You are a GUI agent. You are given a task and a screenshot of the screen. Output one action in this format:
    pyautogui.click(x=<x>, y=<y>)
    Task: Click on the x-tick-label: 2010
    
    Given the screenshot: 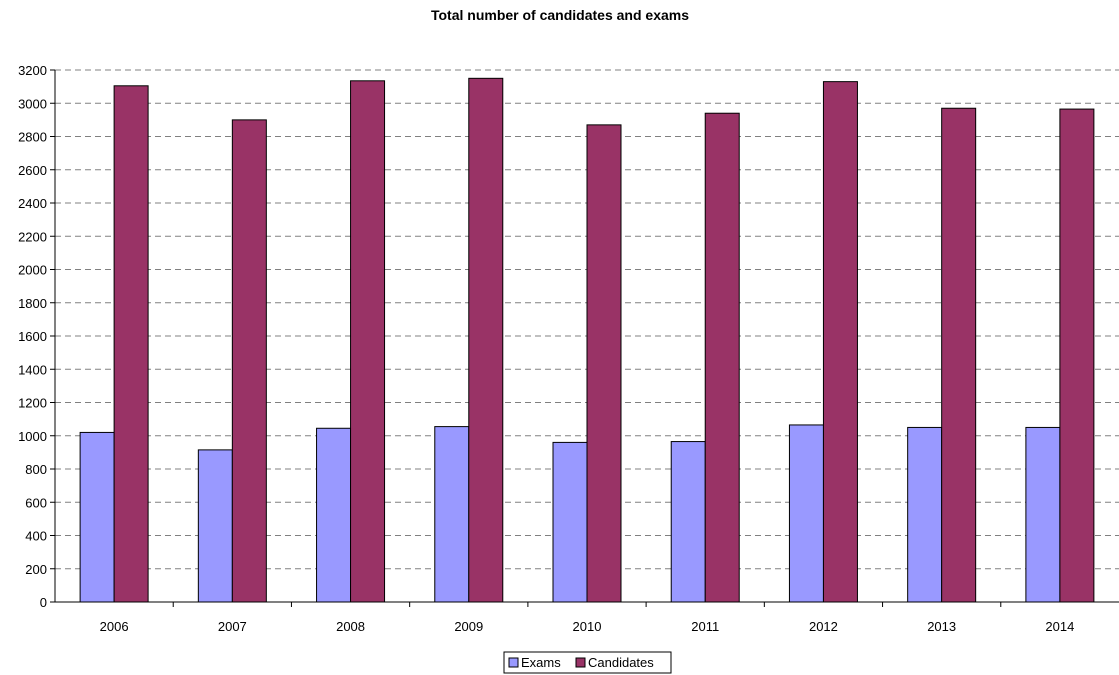 What is the action you would take?
    pyautogui.click(x=587, y=626)
    